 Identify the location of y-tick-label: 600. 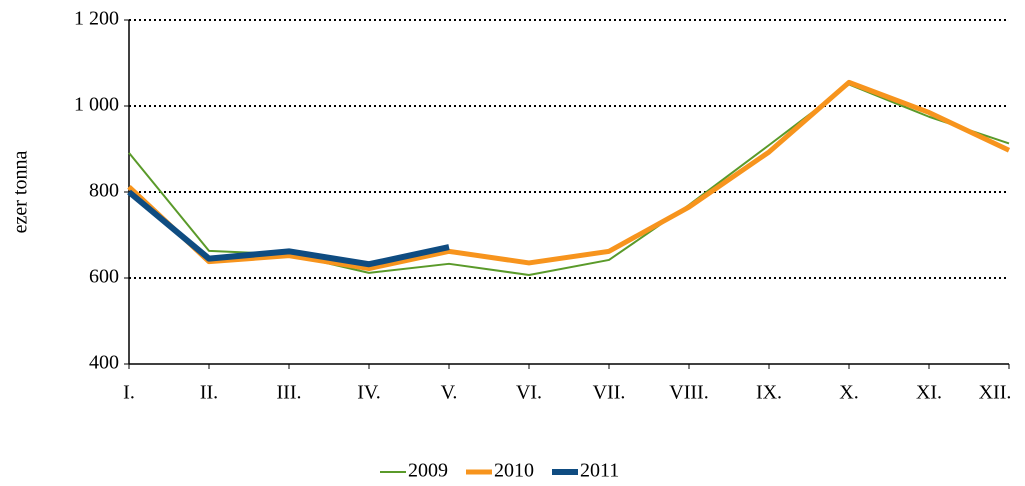
(104, 277).